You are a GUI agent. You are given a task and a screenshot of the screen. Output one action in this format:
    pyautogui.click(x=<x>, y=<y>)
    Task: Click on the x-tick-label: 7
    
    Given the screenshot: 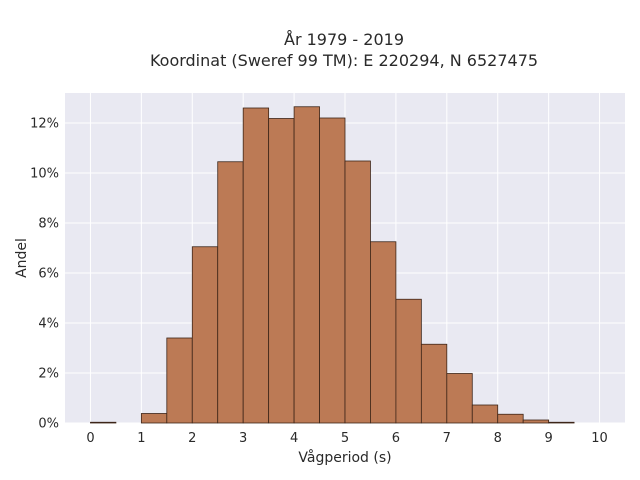 What is the action you would take?
    pyautogui.click(x=447, y=438)
    